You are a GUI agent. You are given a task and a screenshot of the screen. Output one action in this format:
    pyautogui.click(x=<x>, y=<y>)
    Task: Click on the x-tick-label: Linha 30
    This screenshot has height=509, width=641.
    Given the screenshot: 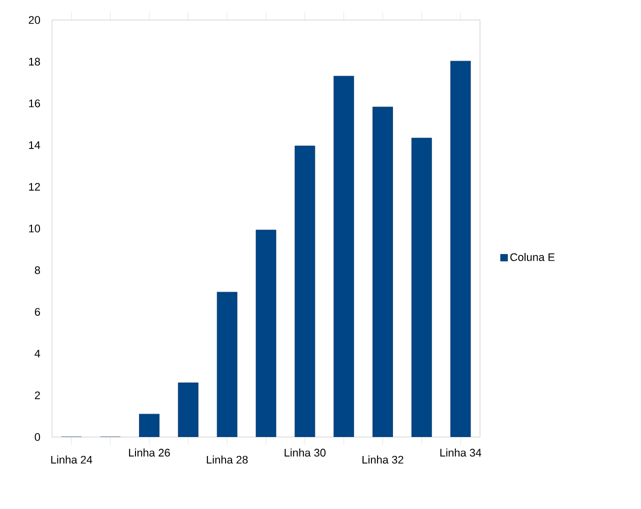 What is the action you would take?
    pyautogui.click(x=305, y=452)
    